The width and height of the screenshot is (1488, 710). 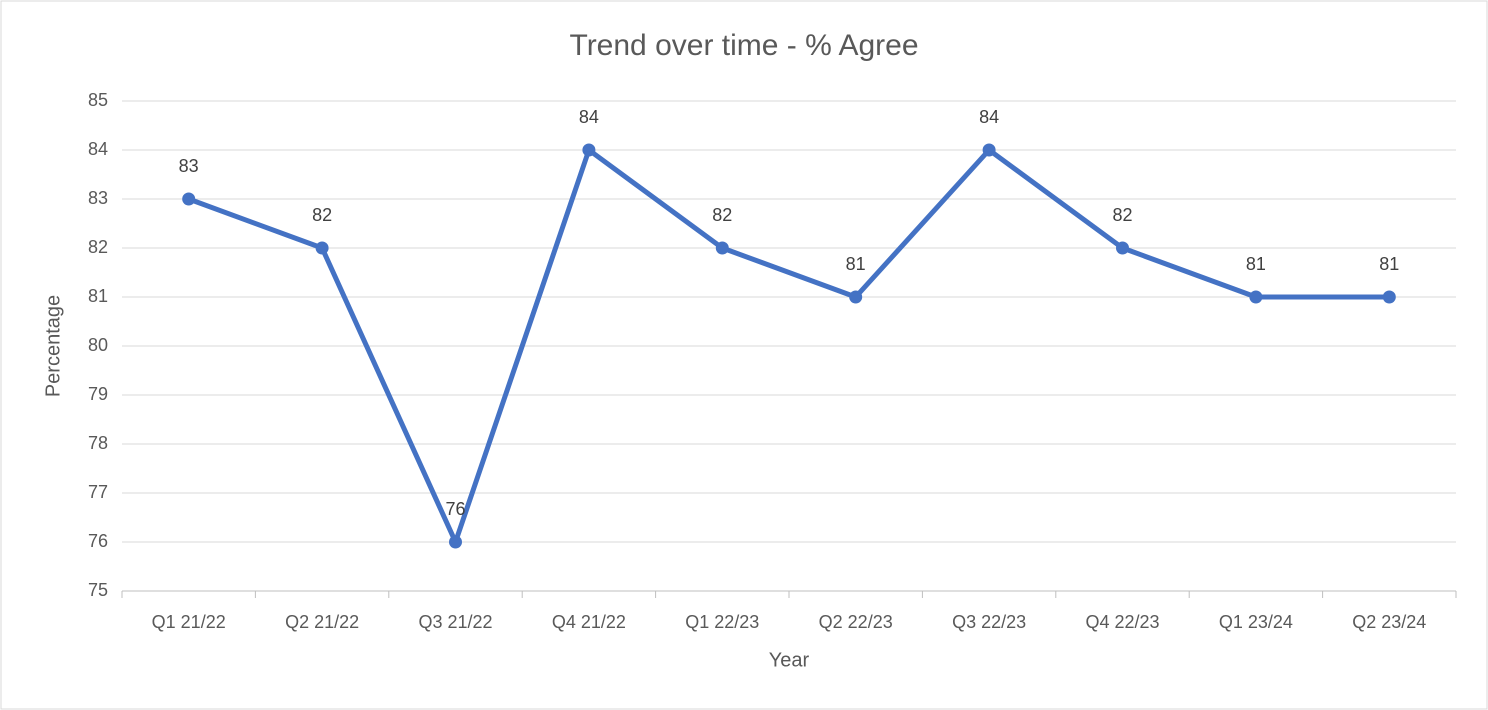 I want to click on x-tick-label: Q2 21/22, so click(x=322, y=622).